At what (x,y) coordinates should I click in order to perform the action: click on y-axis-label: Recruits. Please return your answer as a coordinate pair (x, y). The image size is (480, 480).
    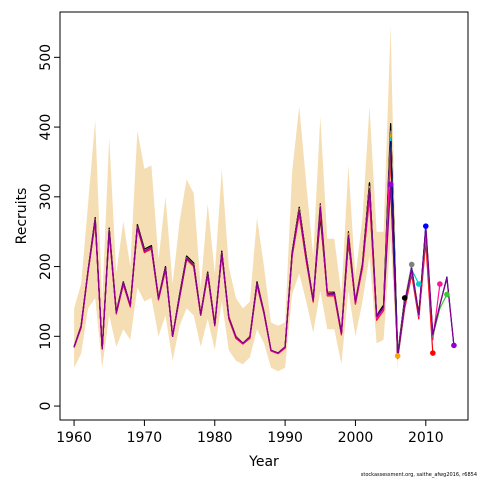
    Looking at the image, I should click on (22, 216).